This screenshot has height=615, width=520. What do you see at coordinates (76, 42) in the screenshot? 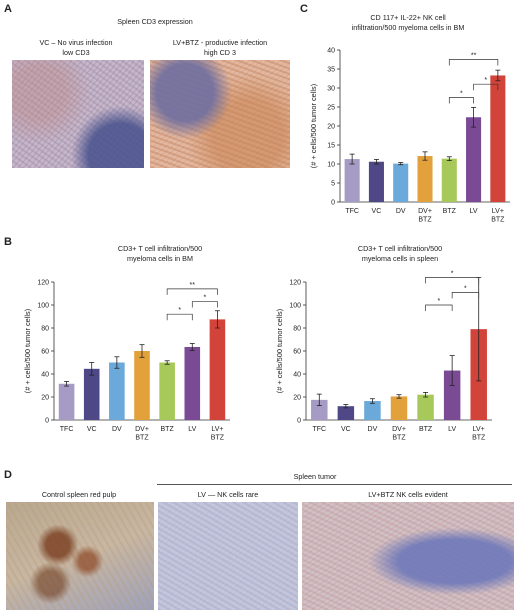
I see `panel-a-image1-caption-line1: VC – No virus infection` at bounding box center [76, 42].